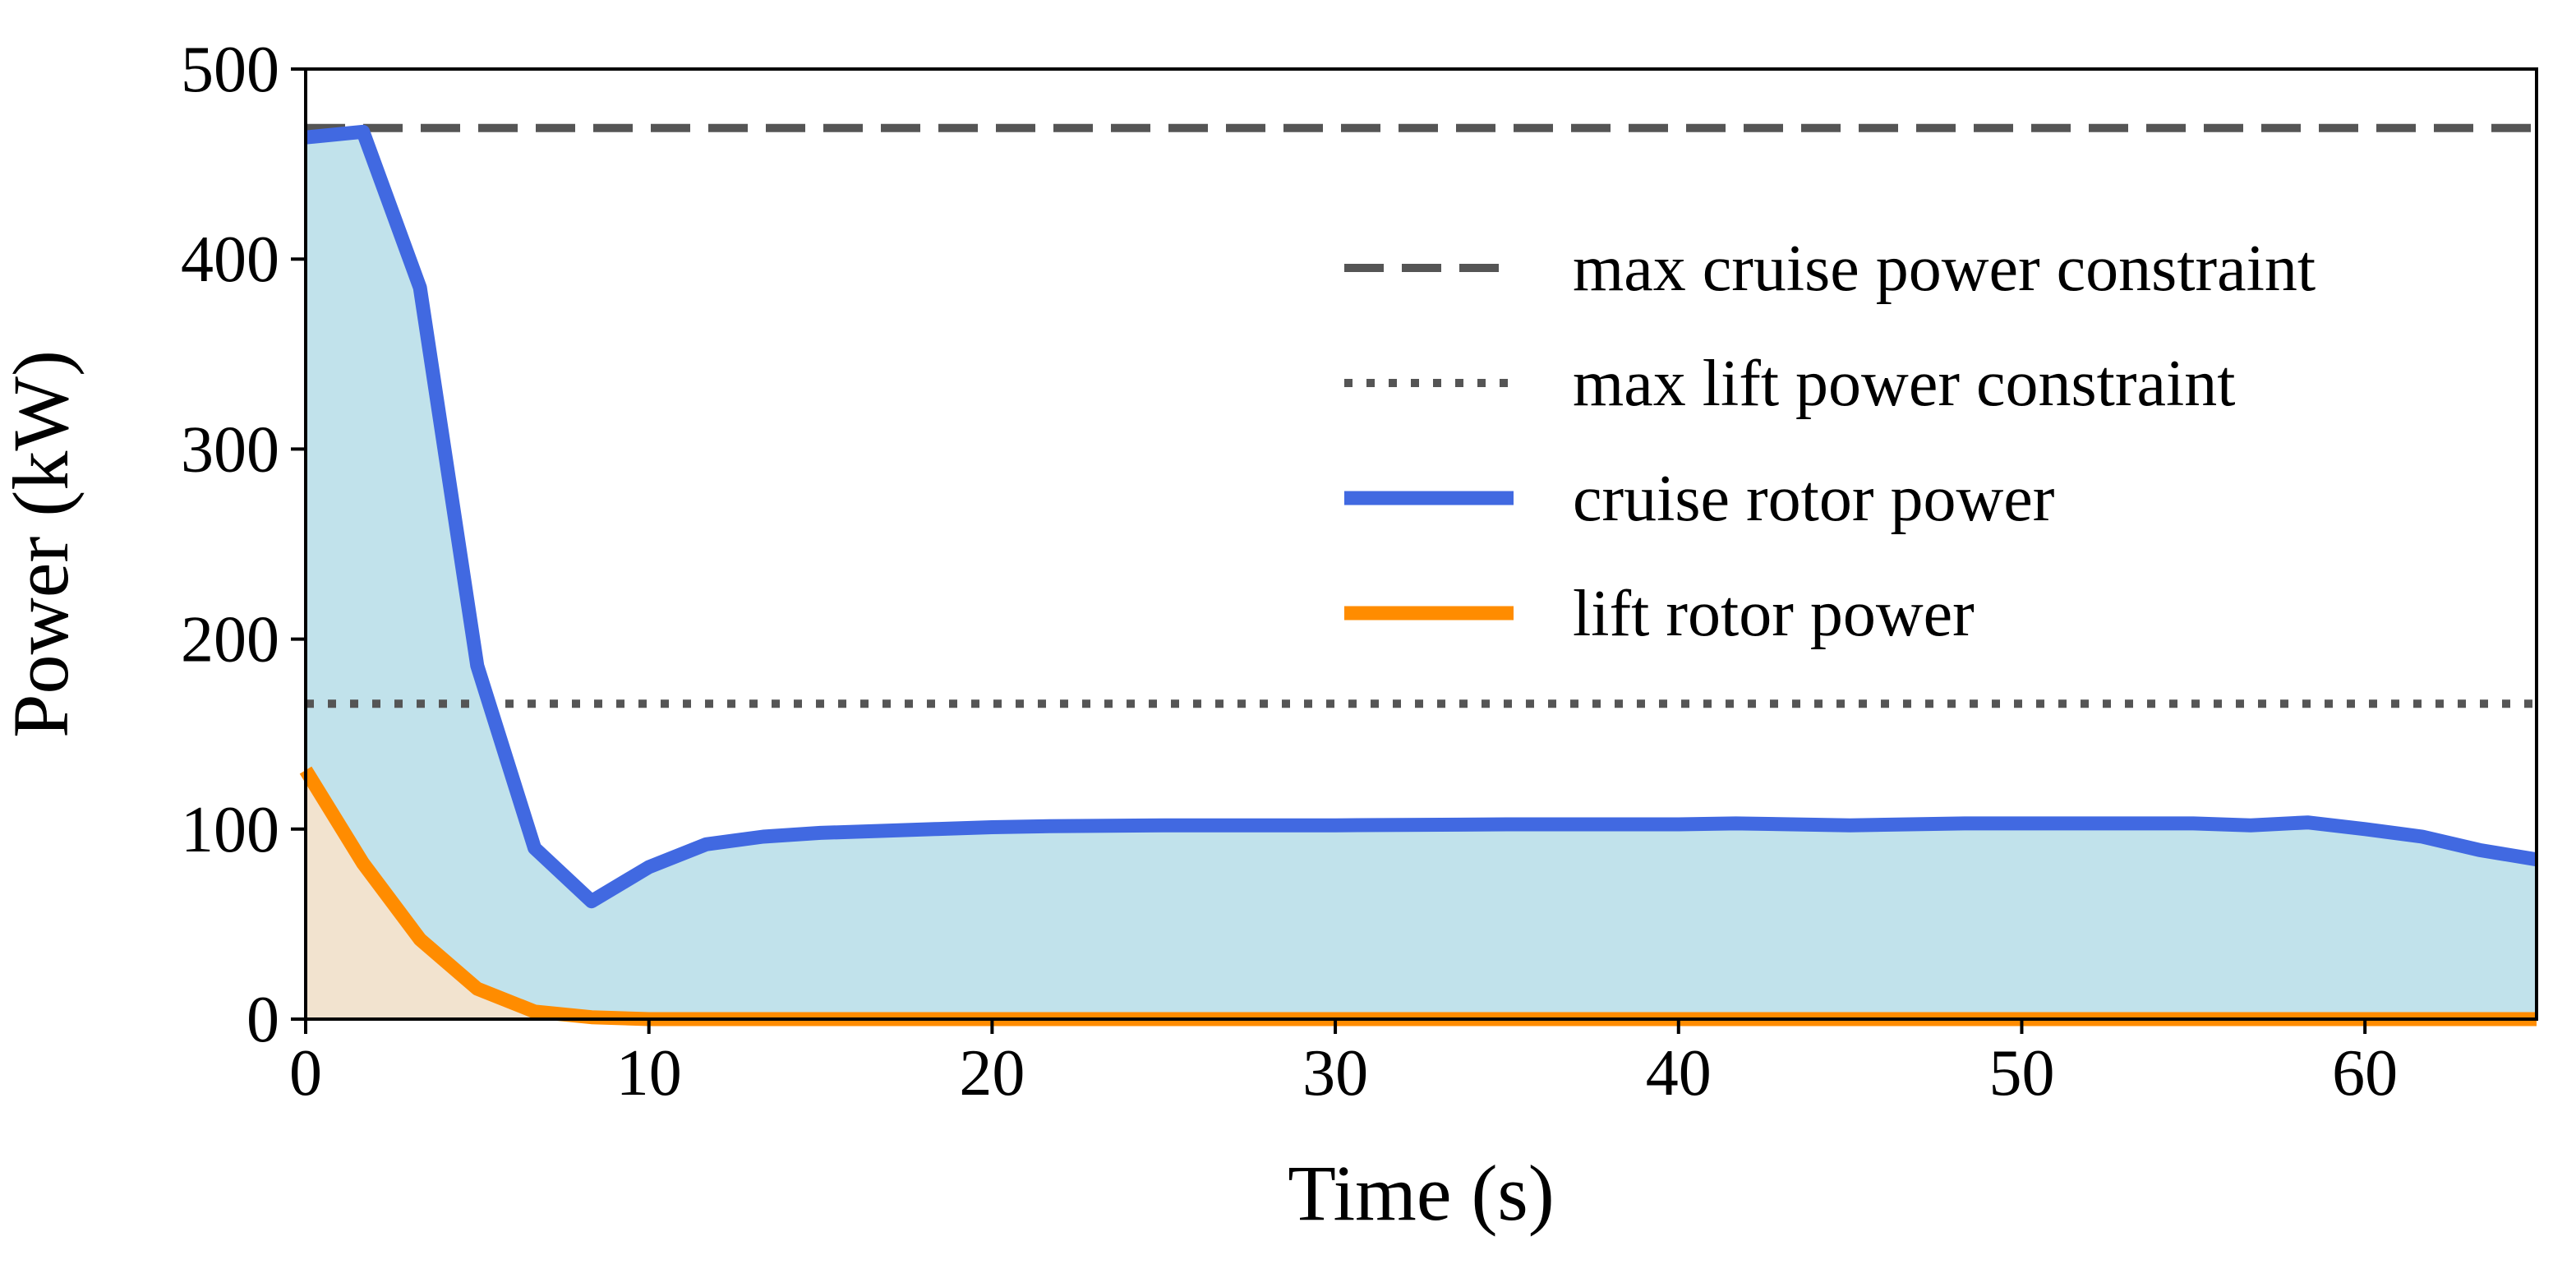 This screenshot has width=2576, height=1278. I want to click on x-tick-label: 40, so click(1679, 1073).